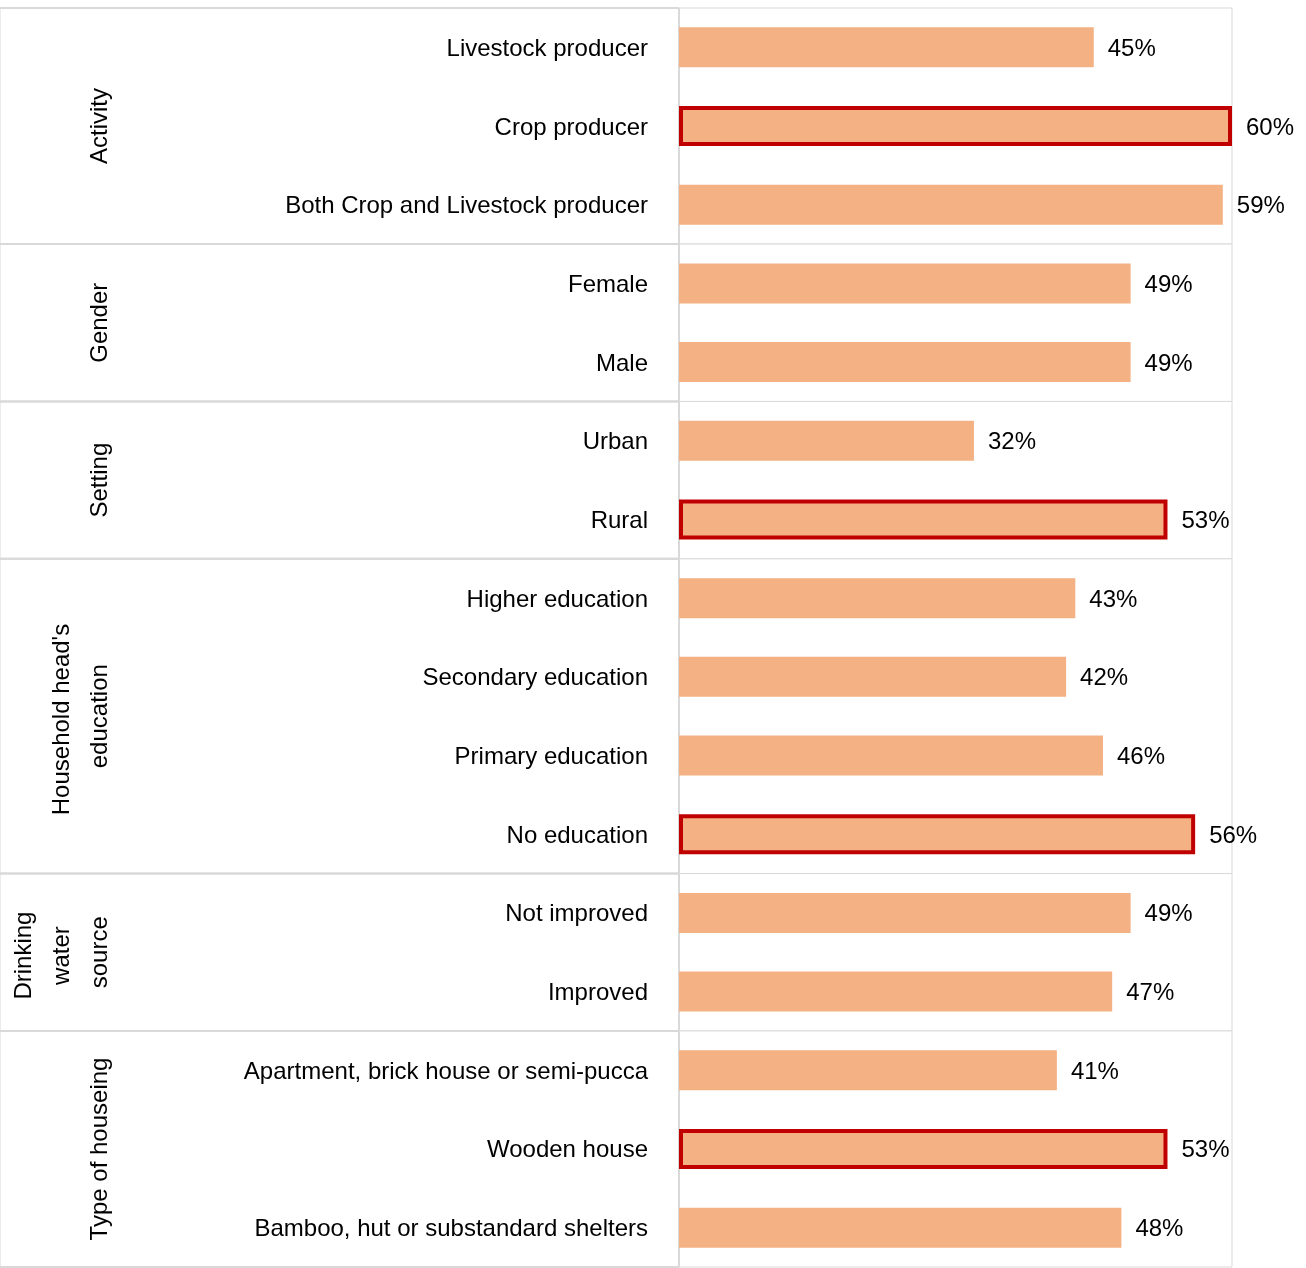 This screenshot has width=1306, height=1268. I want to click on data-label: 43%, so click(1113, 598).